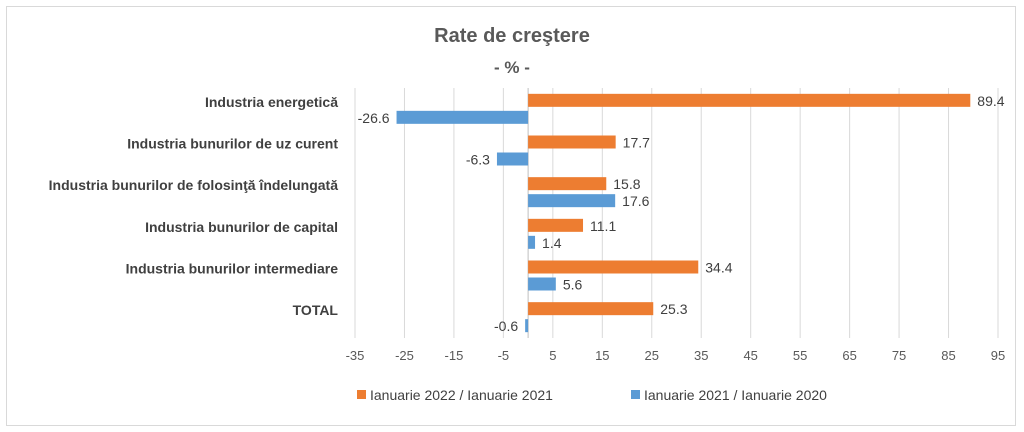  I want to click on legend-label-series-2: Ianuarie 2021 / Ianuarie 2020, so click(735, 395).